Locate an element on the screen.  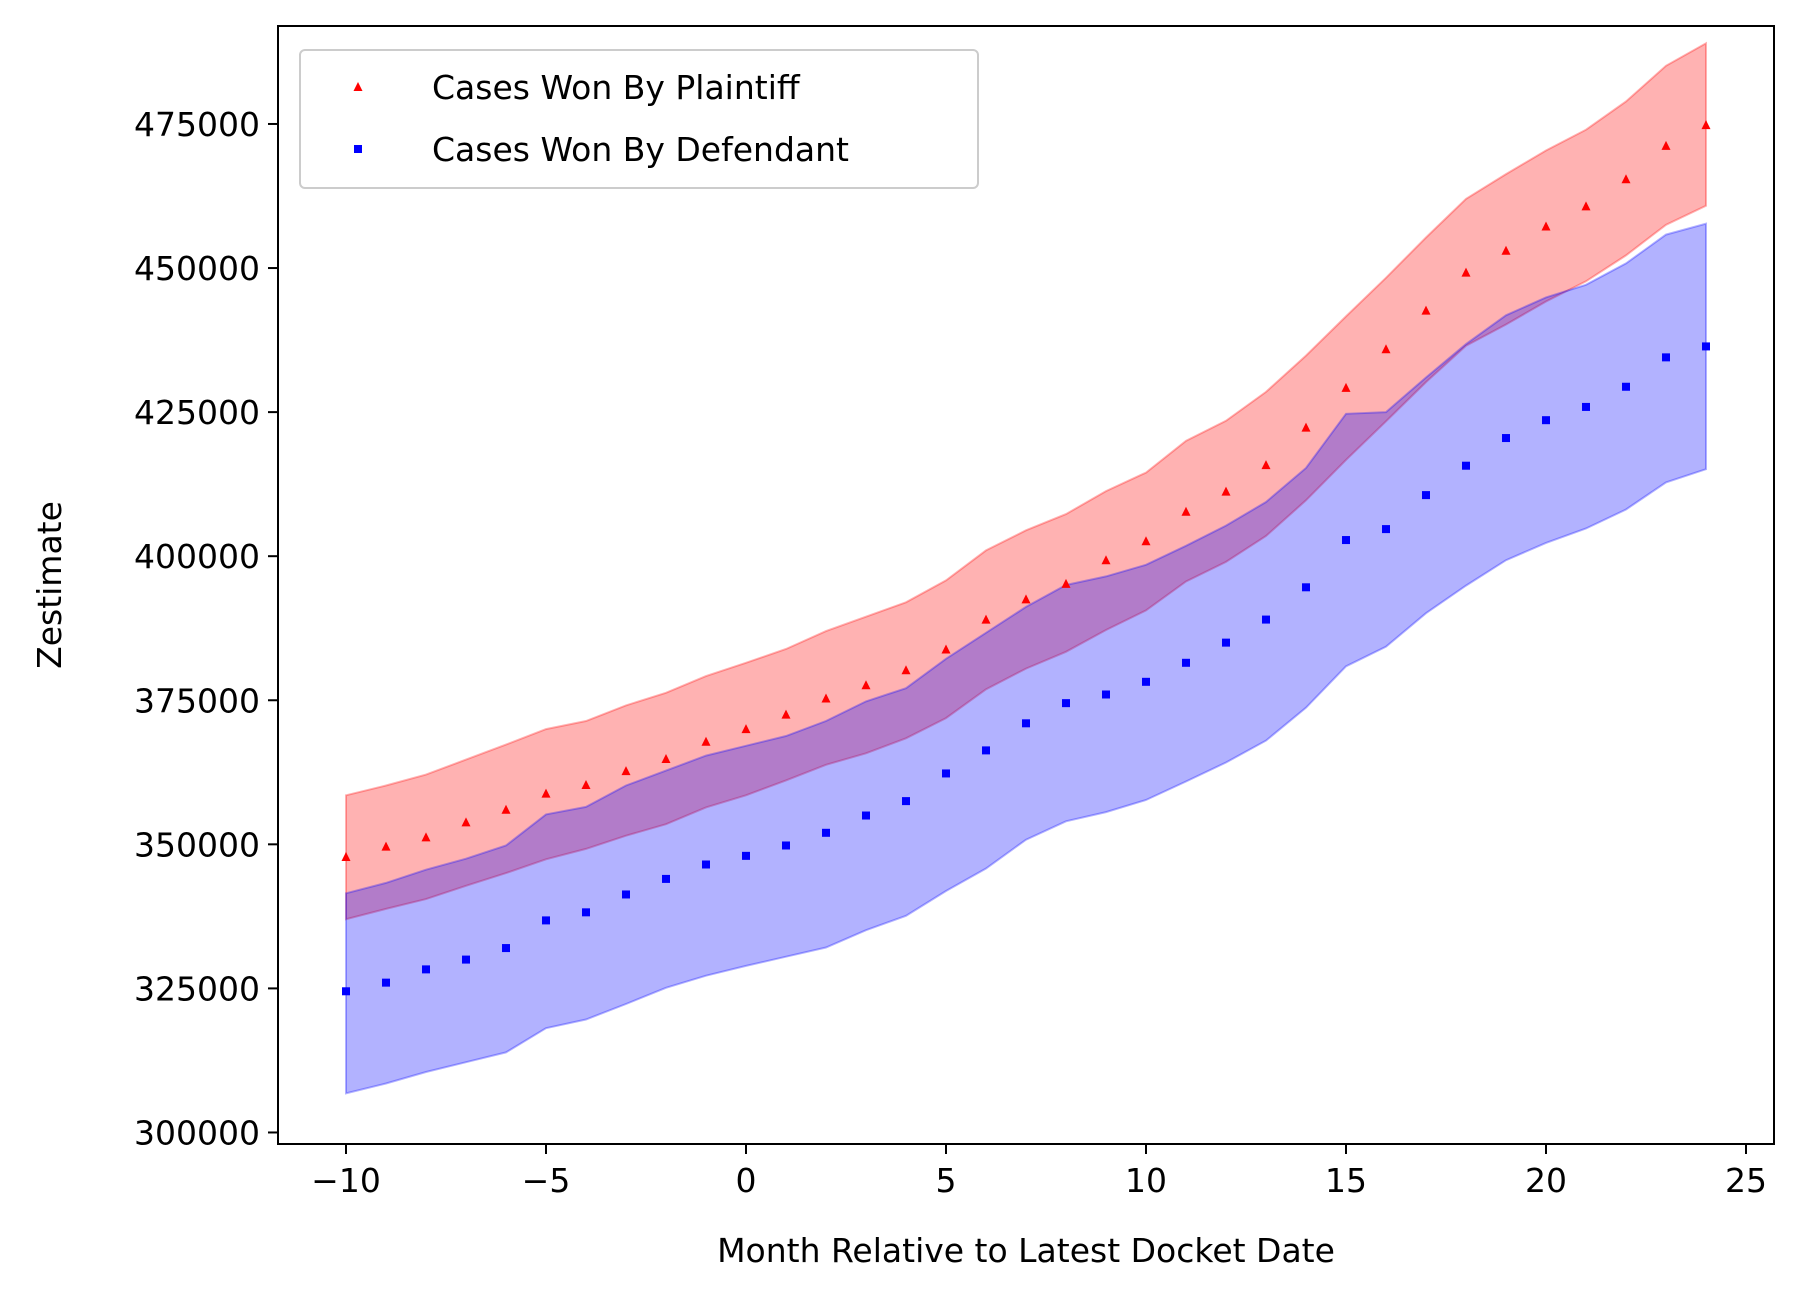
y-tick-label: 450000 is located at coordinates (197, 268).